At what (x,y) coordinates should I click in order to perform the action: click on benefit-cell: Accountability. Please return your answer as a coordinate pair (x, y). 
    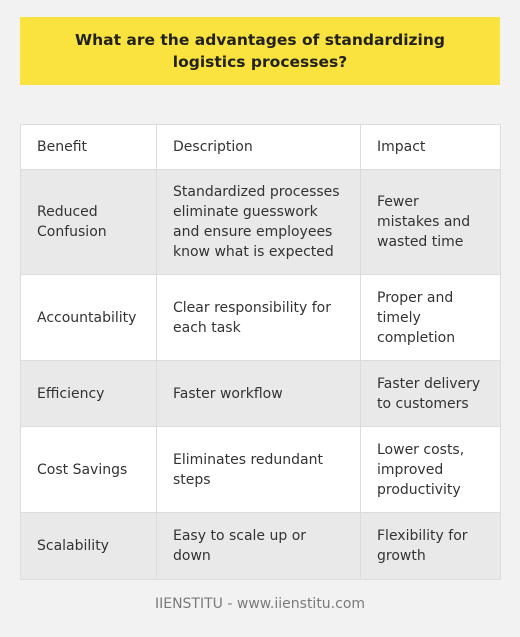
    Looking at the image, I should click on (88, 317).